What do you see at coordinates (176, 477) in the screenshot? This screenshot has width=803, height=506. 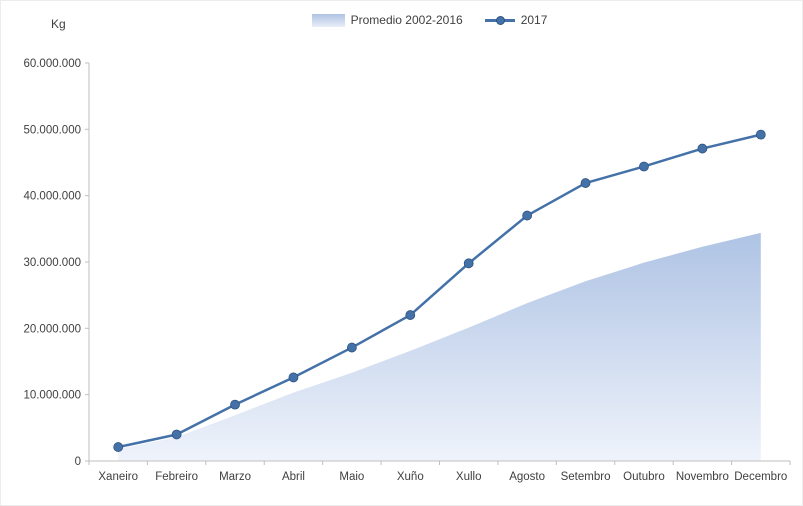 I see `x-tick-label: Febreiro` at bounding box center [176, 477].